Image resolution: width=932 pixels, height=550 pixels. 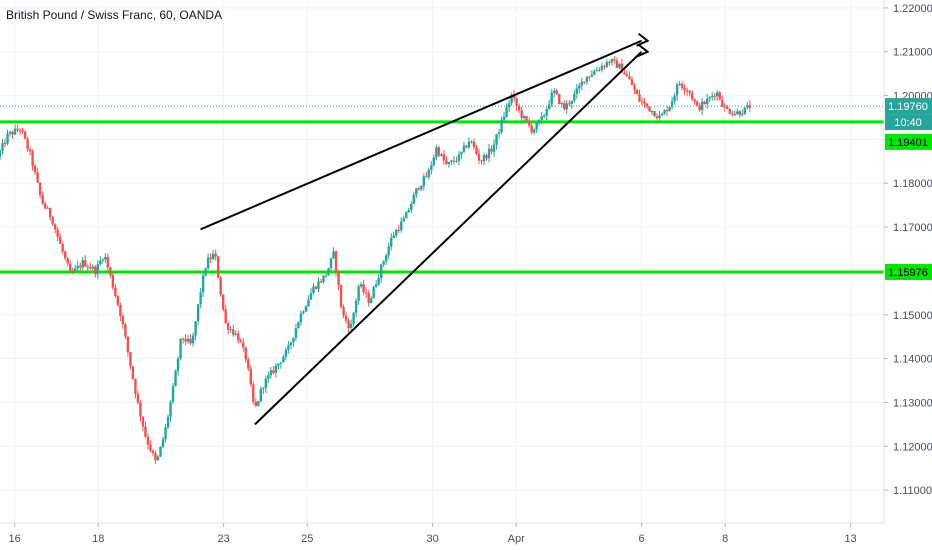 I want to click on arrow-head, so click(x=643, y=39).